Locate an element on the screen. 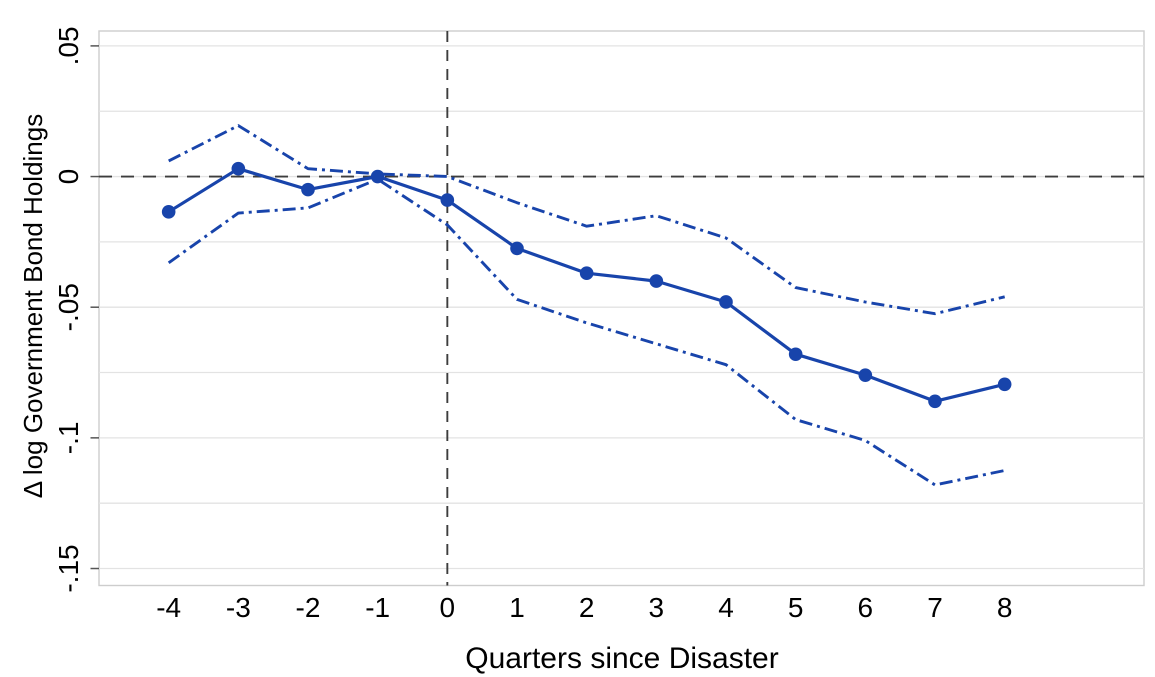 The image size is (1155, 677). x-tick-label: 6 is located at coordinates (866, 607).